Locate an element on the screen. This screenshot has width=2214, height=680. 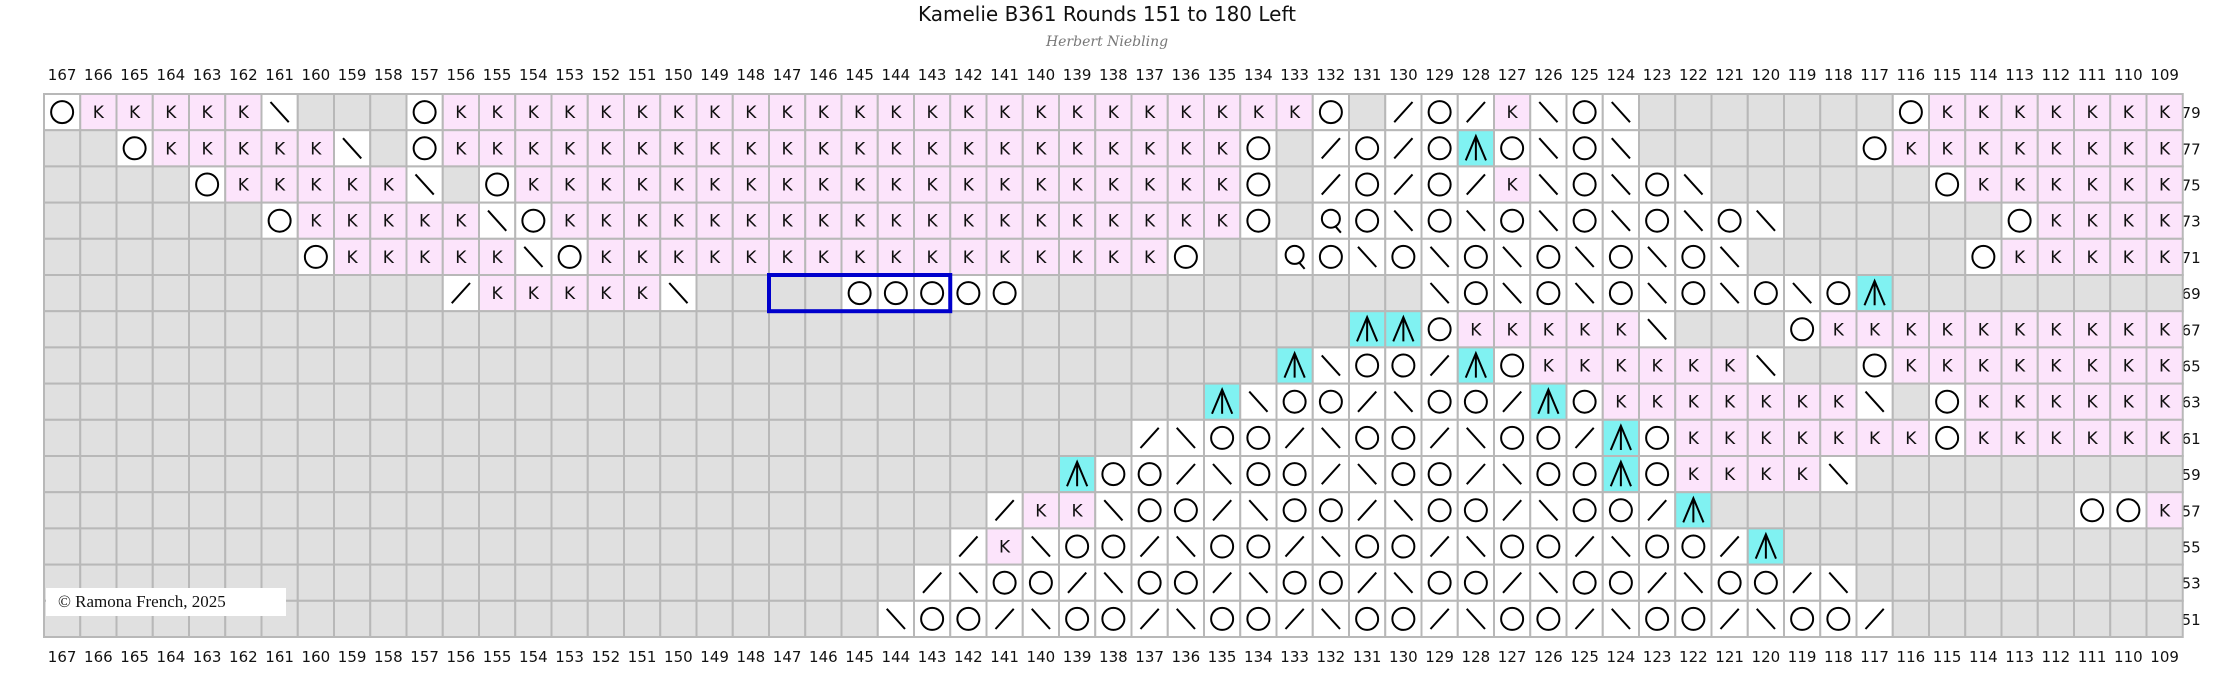
column-number-bottom: 122 is located at coordinates (1693, 657).